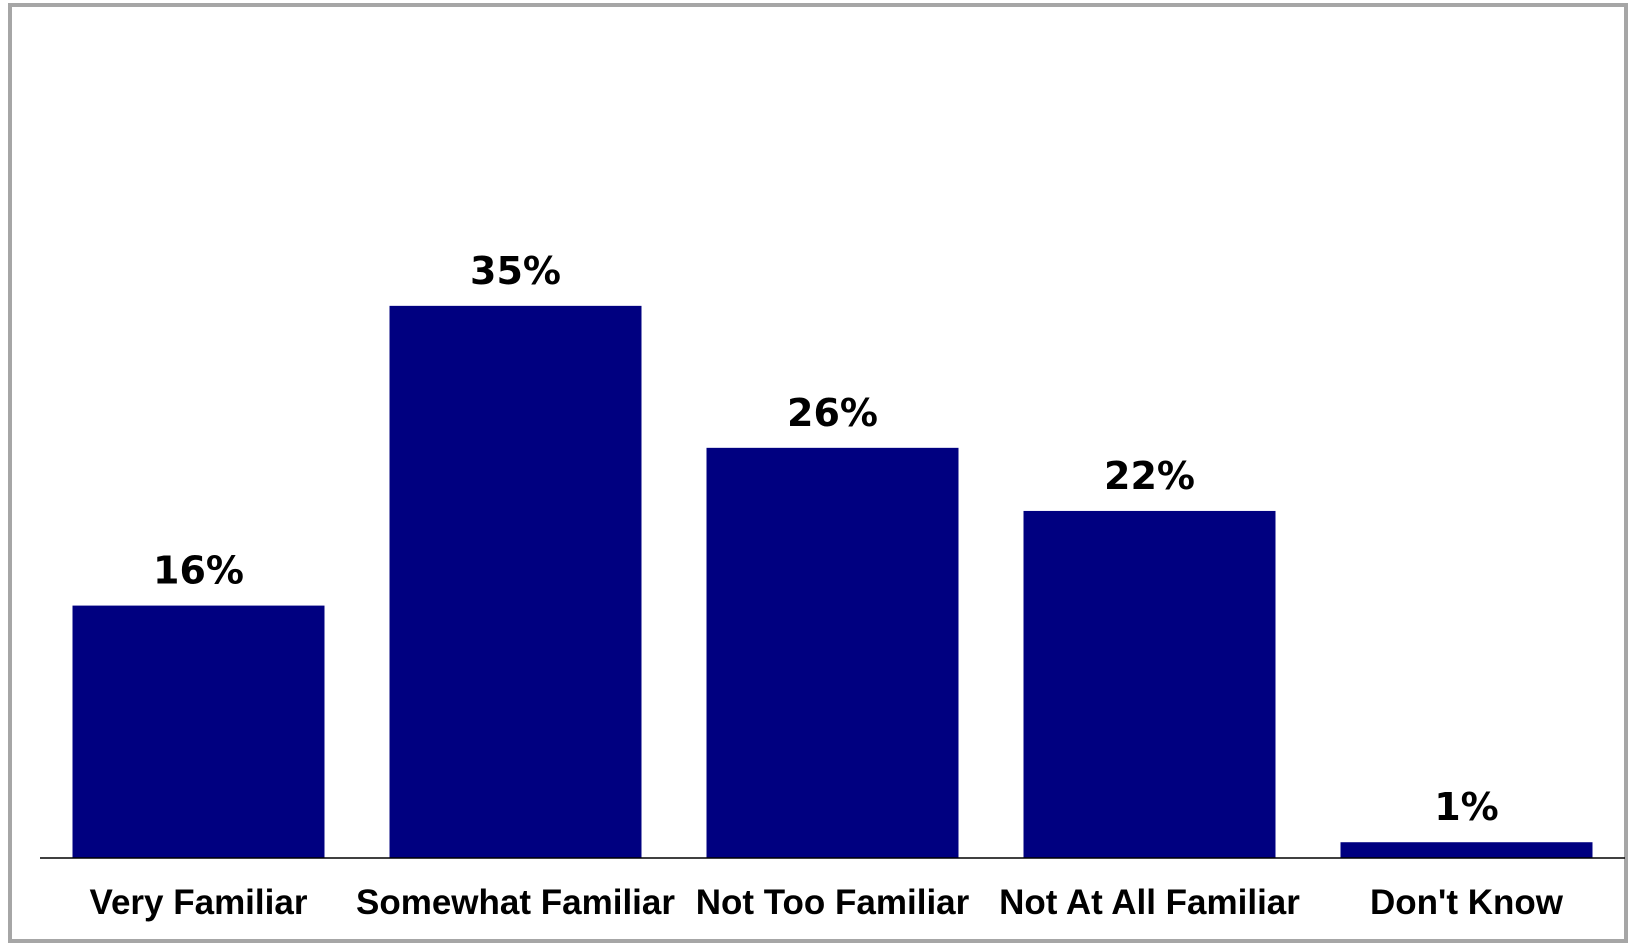 This screenshot has height=943, width=1636. I want to click on value-label-3: 22%, so click(1149, 476).